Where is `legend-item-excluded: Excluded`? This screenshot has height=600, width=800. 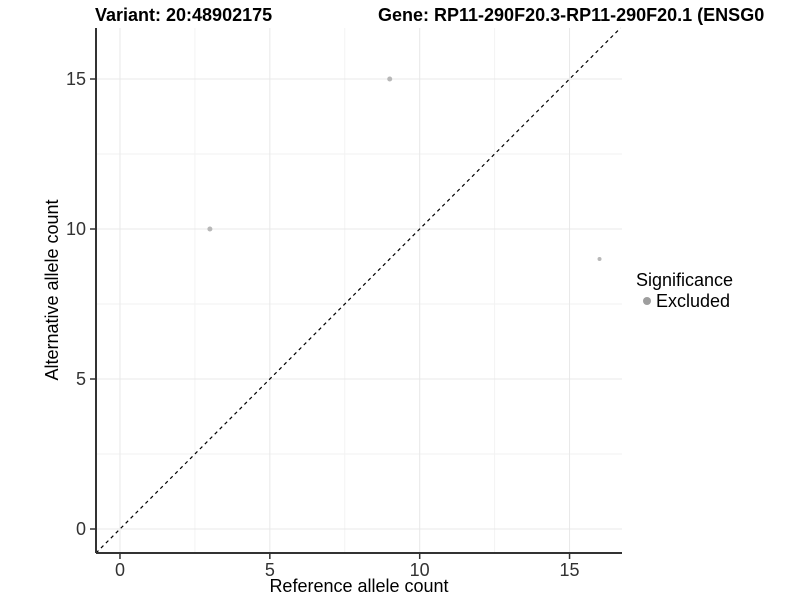 legend-item-excluded: Excluded is located at coordinates (684, 301).